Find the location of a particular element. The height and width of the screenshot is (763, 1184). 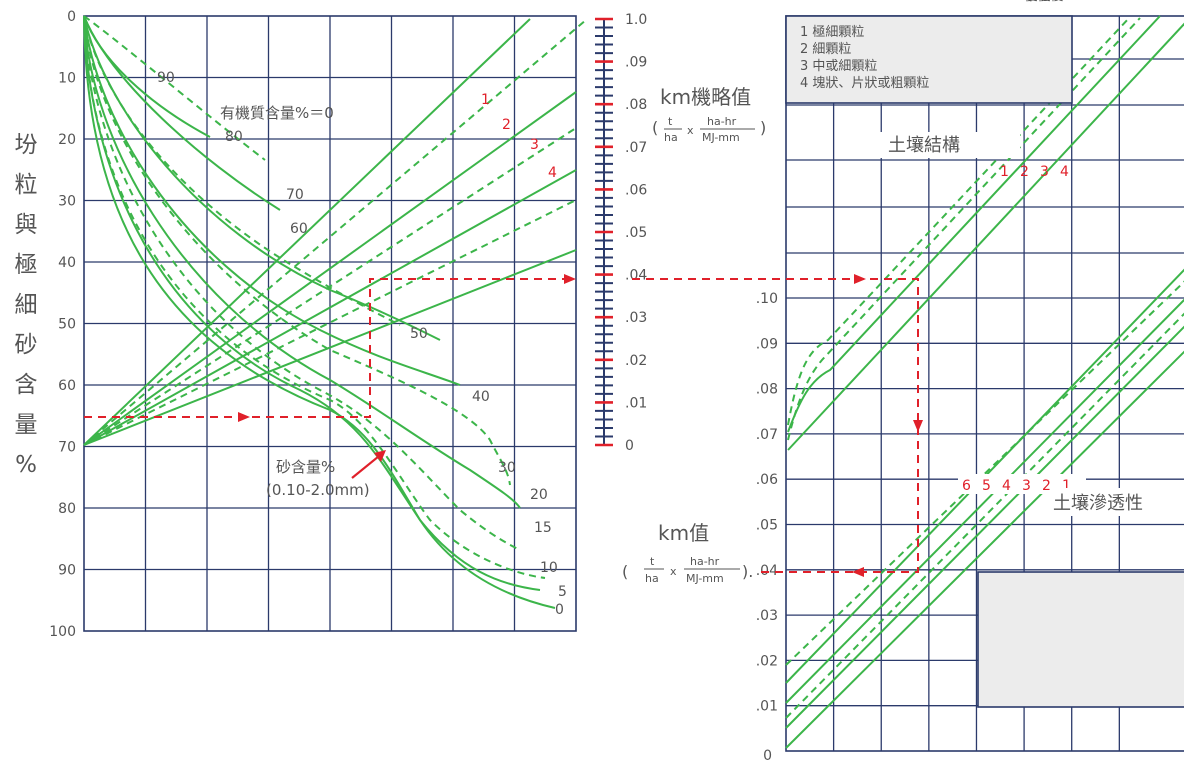

permeability-legend-background is located at coordinates (1080, 639).